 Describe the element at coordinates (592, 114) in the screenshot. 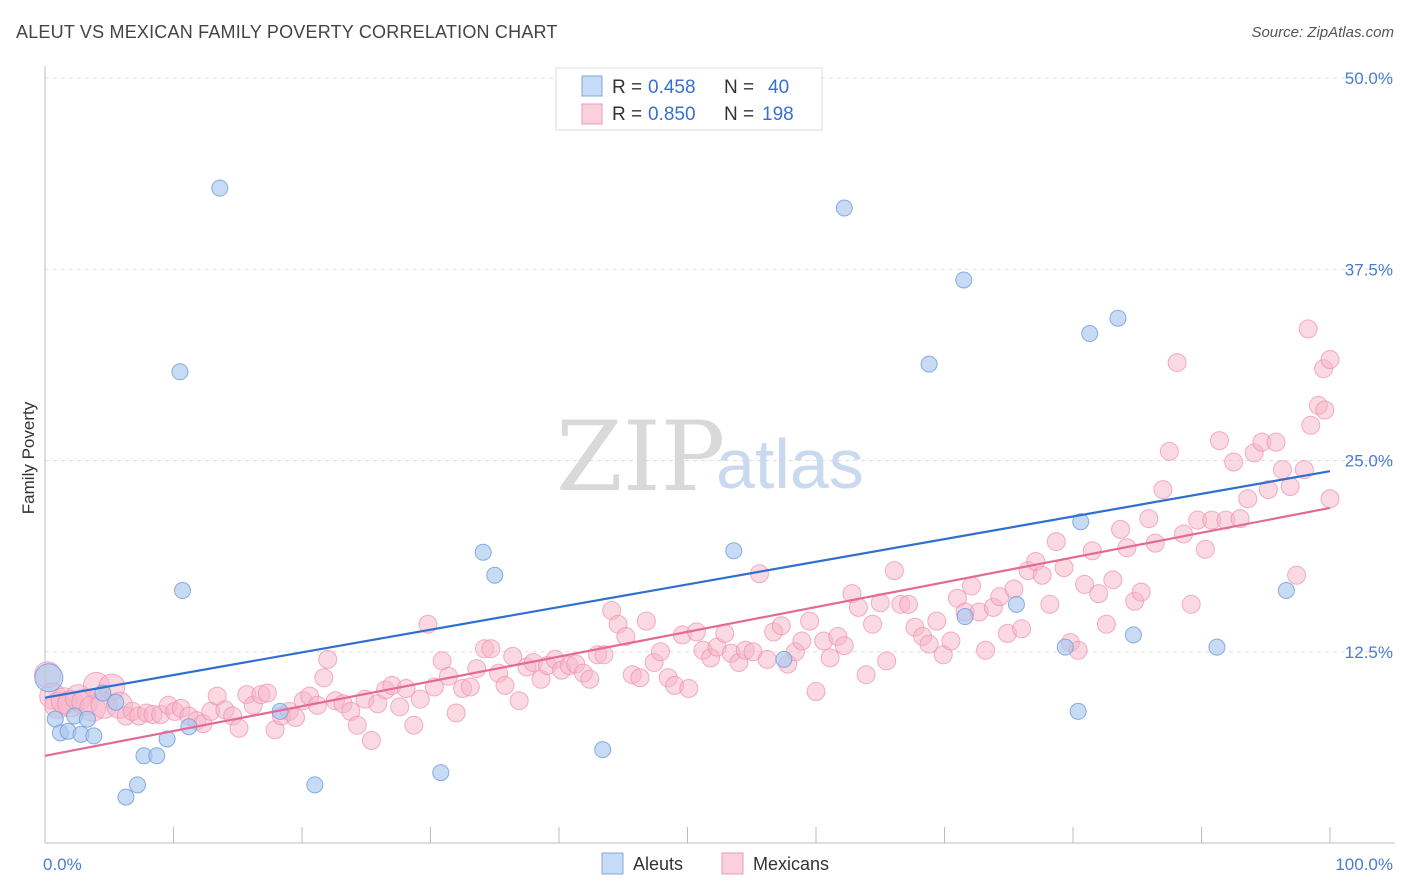

I see `mexicans-legend-swatch` at that location.